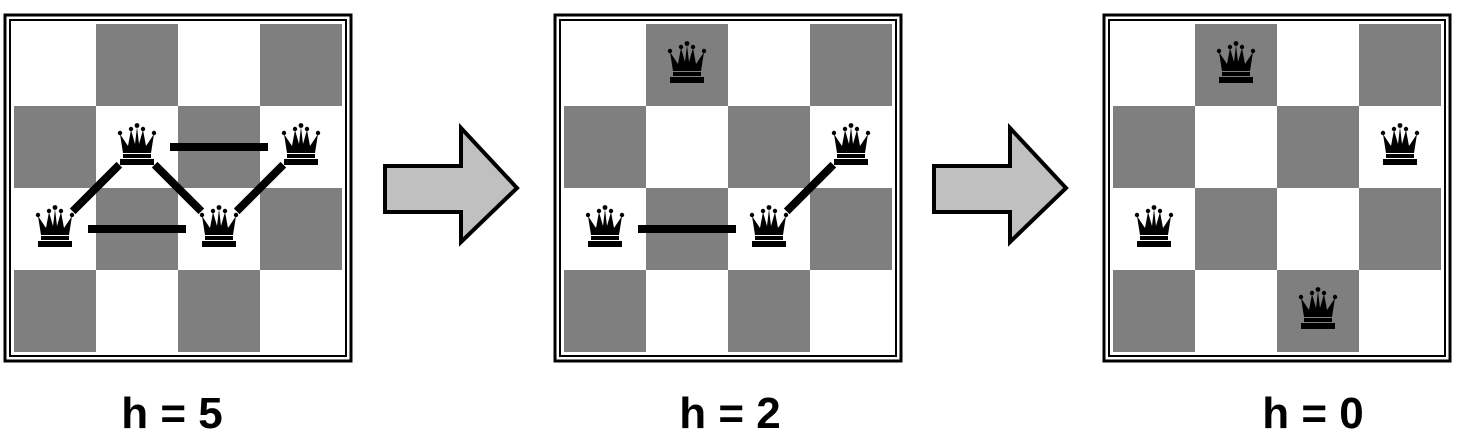  I want to click on board-2-caption: h = 2, so click(730, 413).